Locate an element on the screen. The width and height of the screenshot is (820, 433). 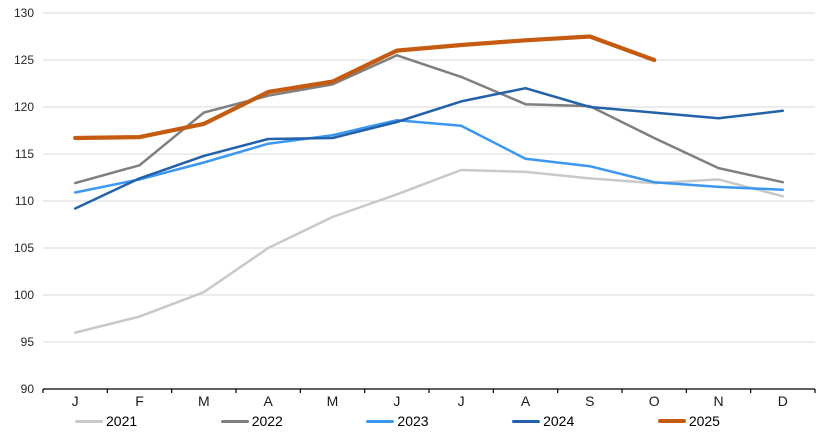
legend-swatch-2021 is located at coordinates (89, 421).